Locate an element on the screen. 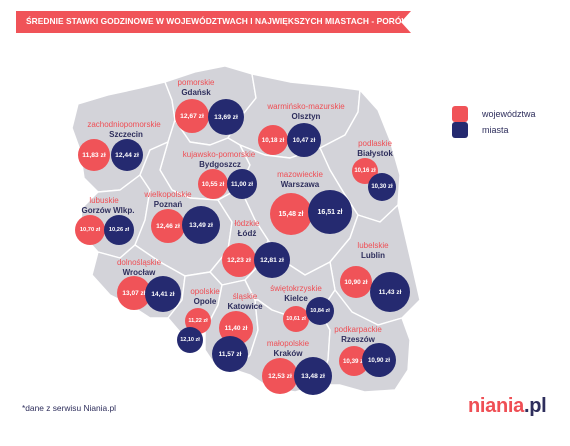 This screenshot has width=570, height=446. city-name-gorzow: Gorzów Wlkp. is located at coordinates (108, 210).